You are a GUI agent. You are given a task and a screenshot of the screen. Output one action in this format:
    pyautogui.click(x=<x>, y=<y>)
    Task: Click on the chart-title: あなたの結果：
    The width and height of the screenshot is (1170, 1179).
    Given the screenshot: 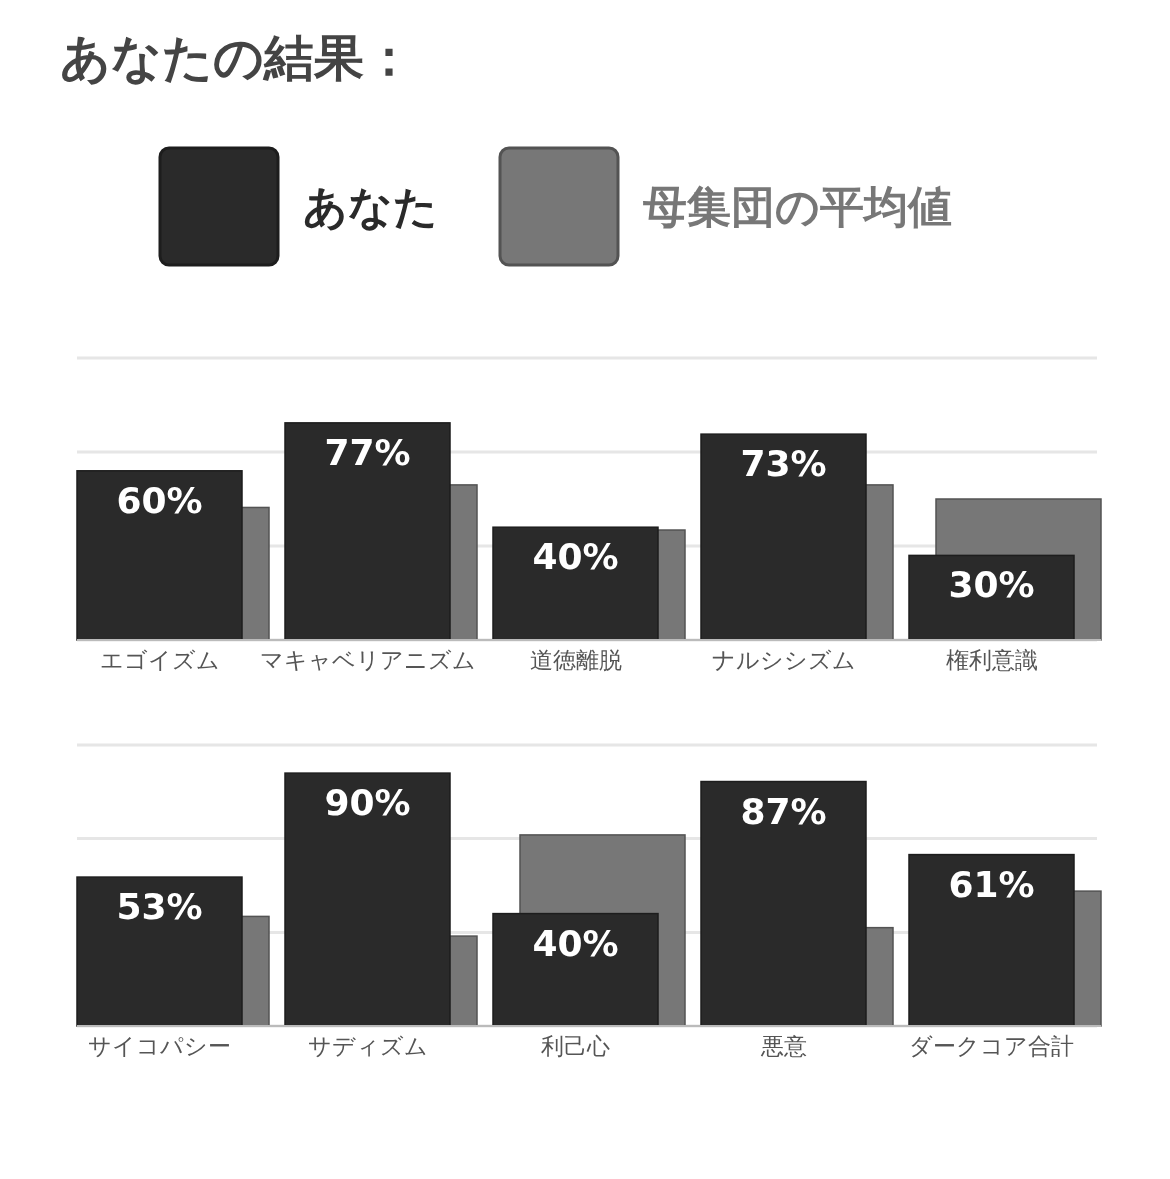 What is the action you would take?
    pyautogui.click(x=237, y=58)
    